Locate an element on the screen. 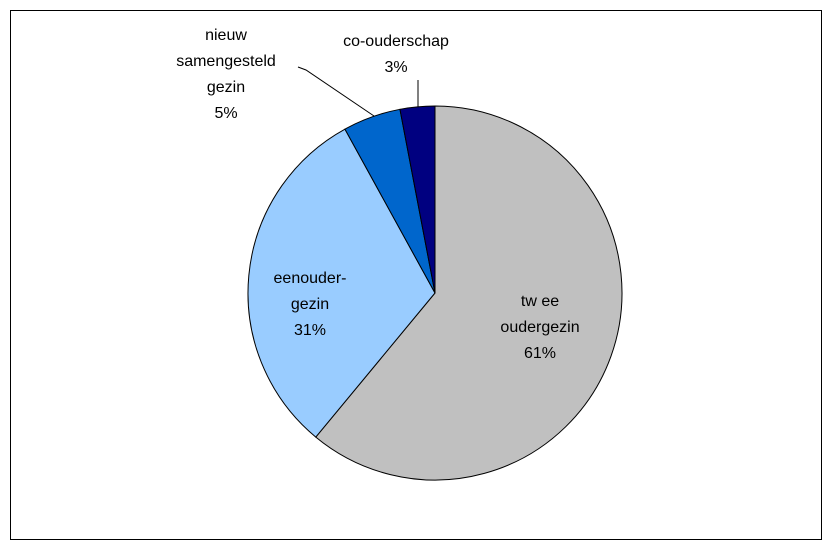 This screenshot has width=832, height=550. slice-label: nieuw samengesteld gezin 5% is located at coordinates (226, 75).